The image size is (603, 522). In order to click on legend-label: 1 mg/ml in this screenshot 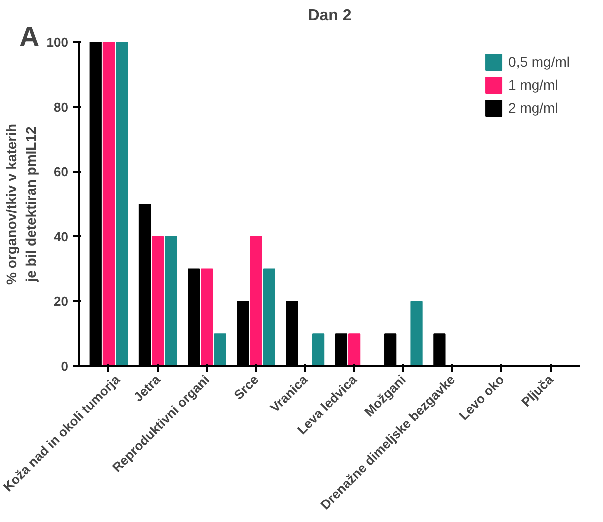, I will do `click(533, 85)`.